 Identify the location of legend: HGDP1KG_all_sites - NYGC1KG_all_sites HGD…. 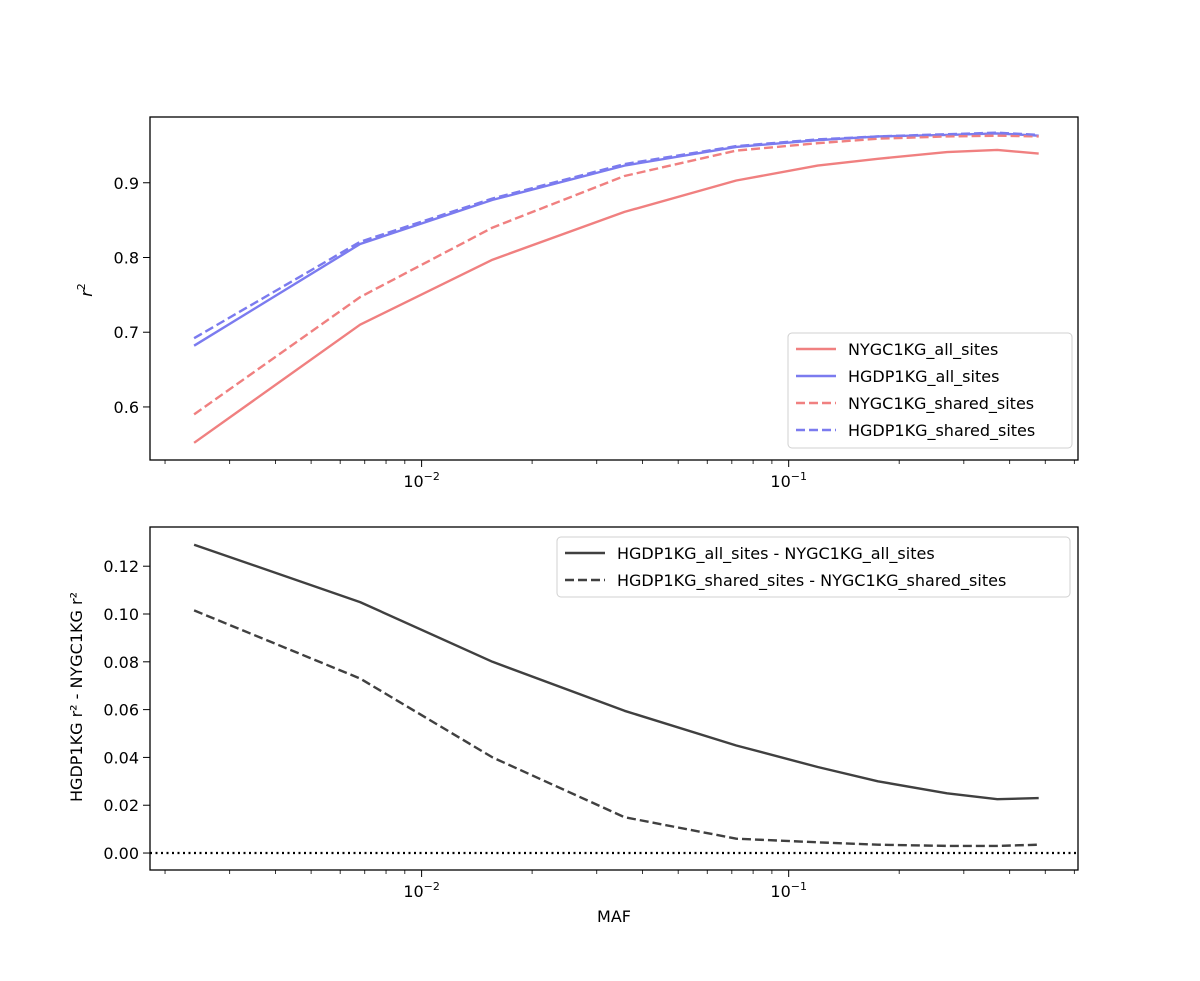
(813, 567).